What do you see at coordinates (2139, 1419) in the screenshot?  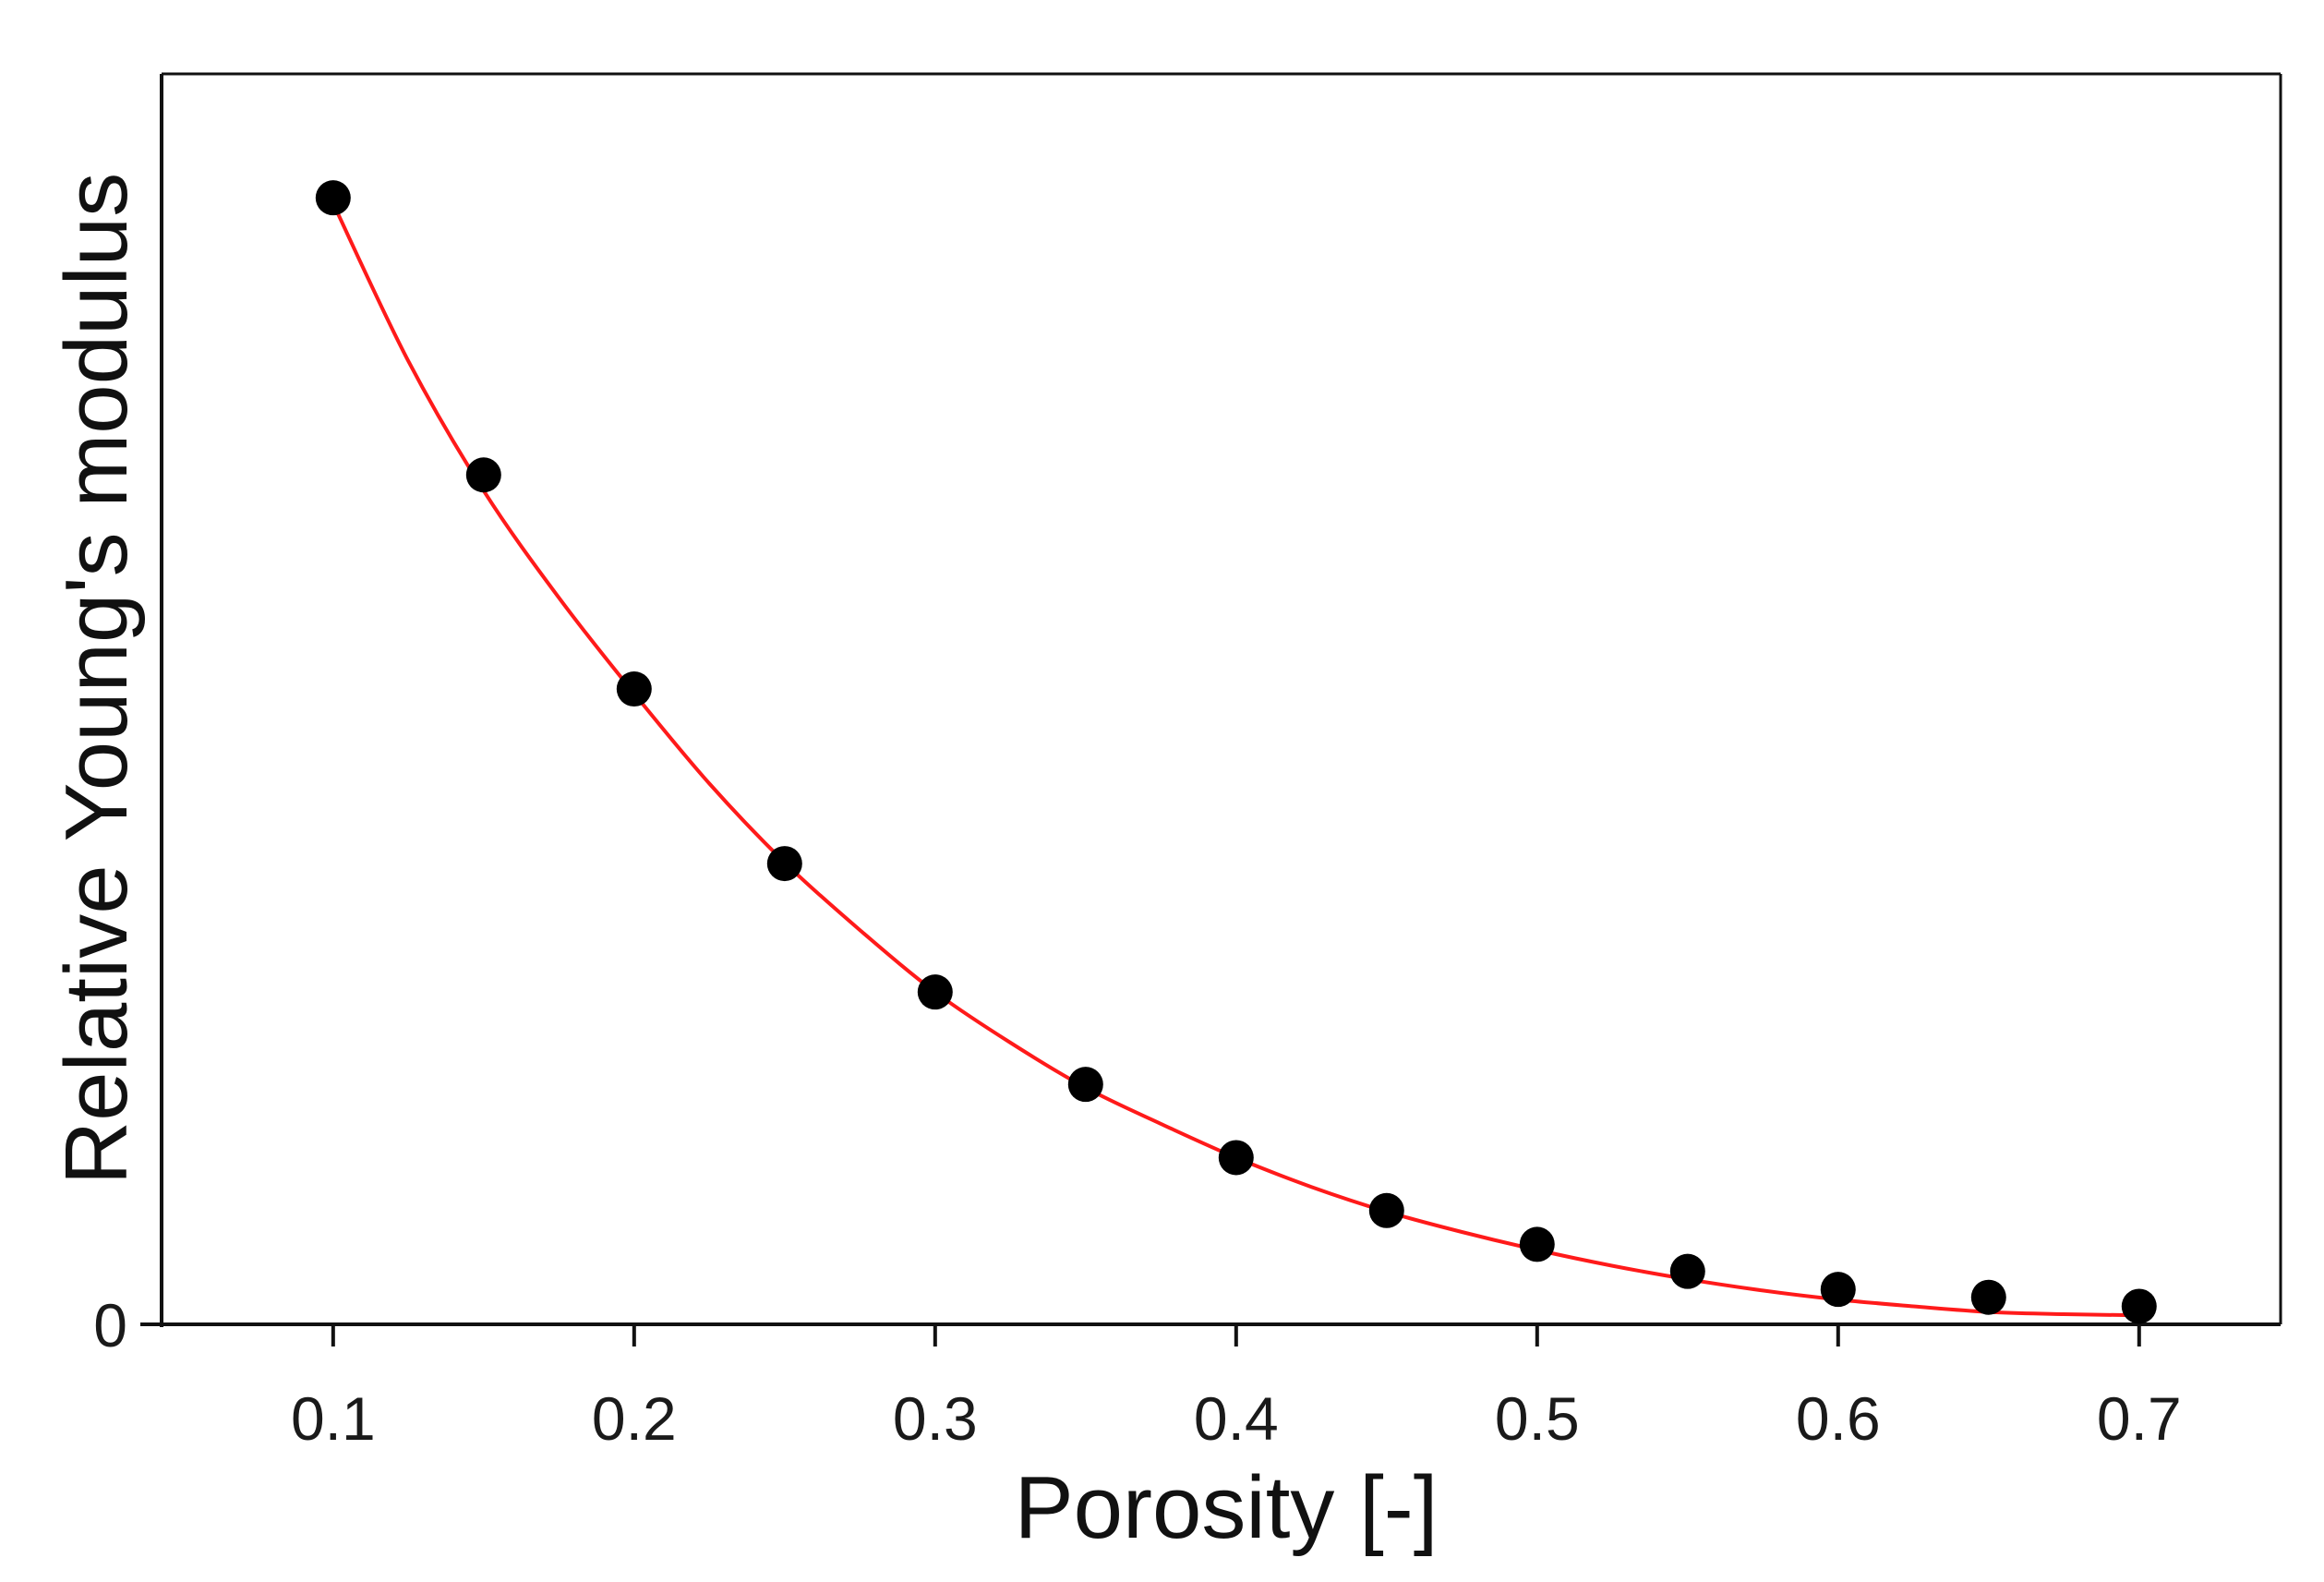 I see `x-tick-label: 0.7` at bounding box center [2139, 1419].